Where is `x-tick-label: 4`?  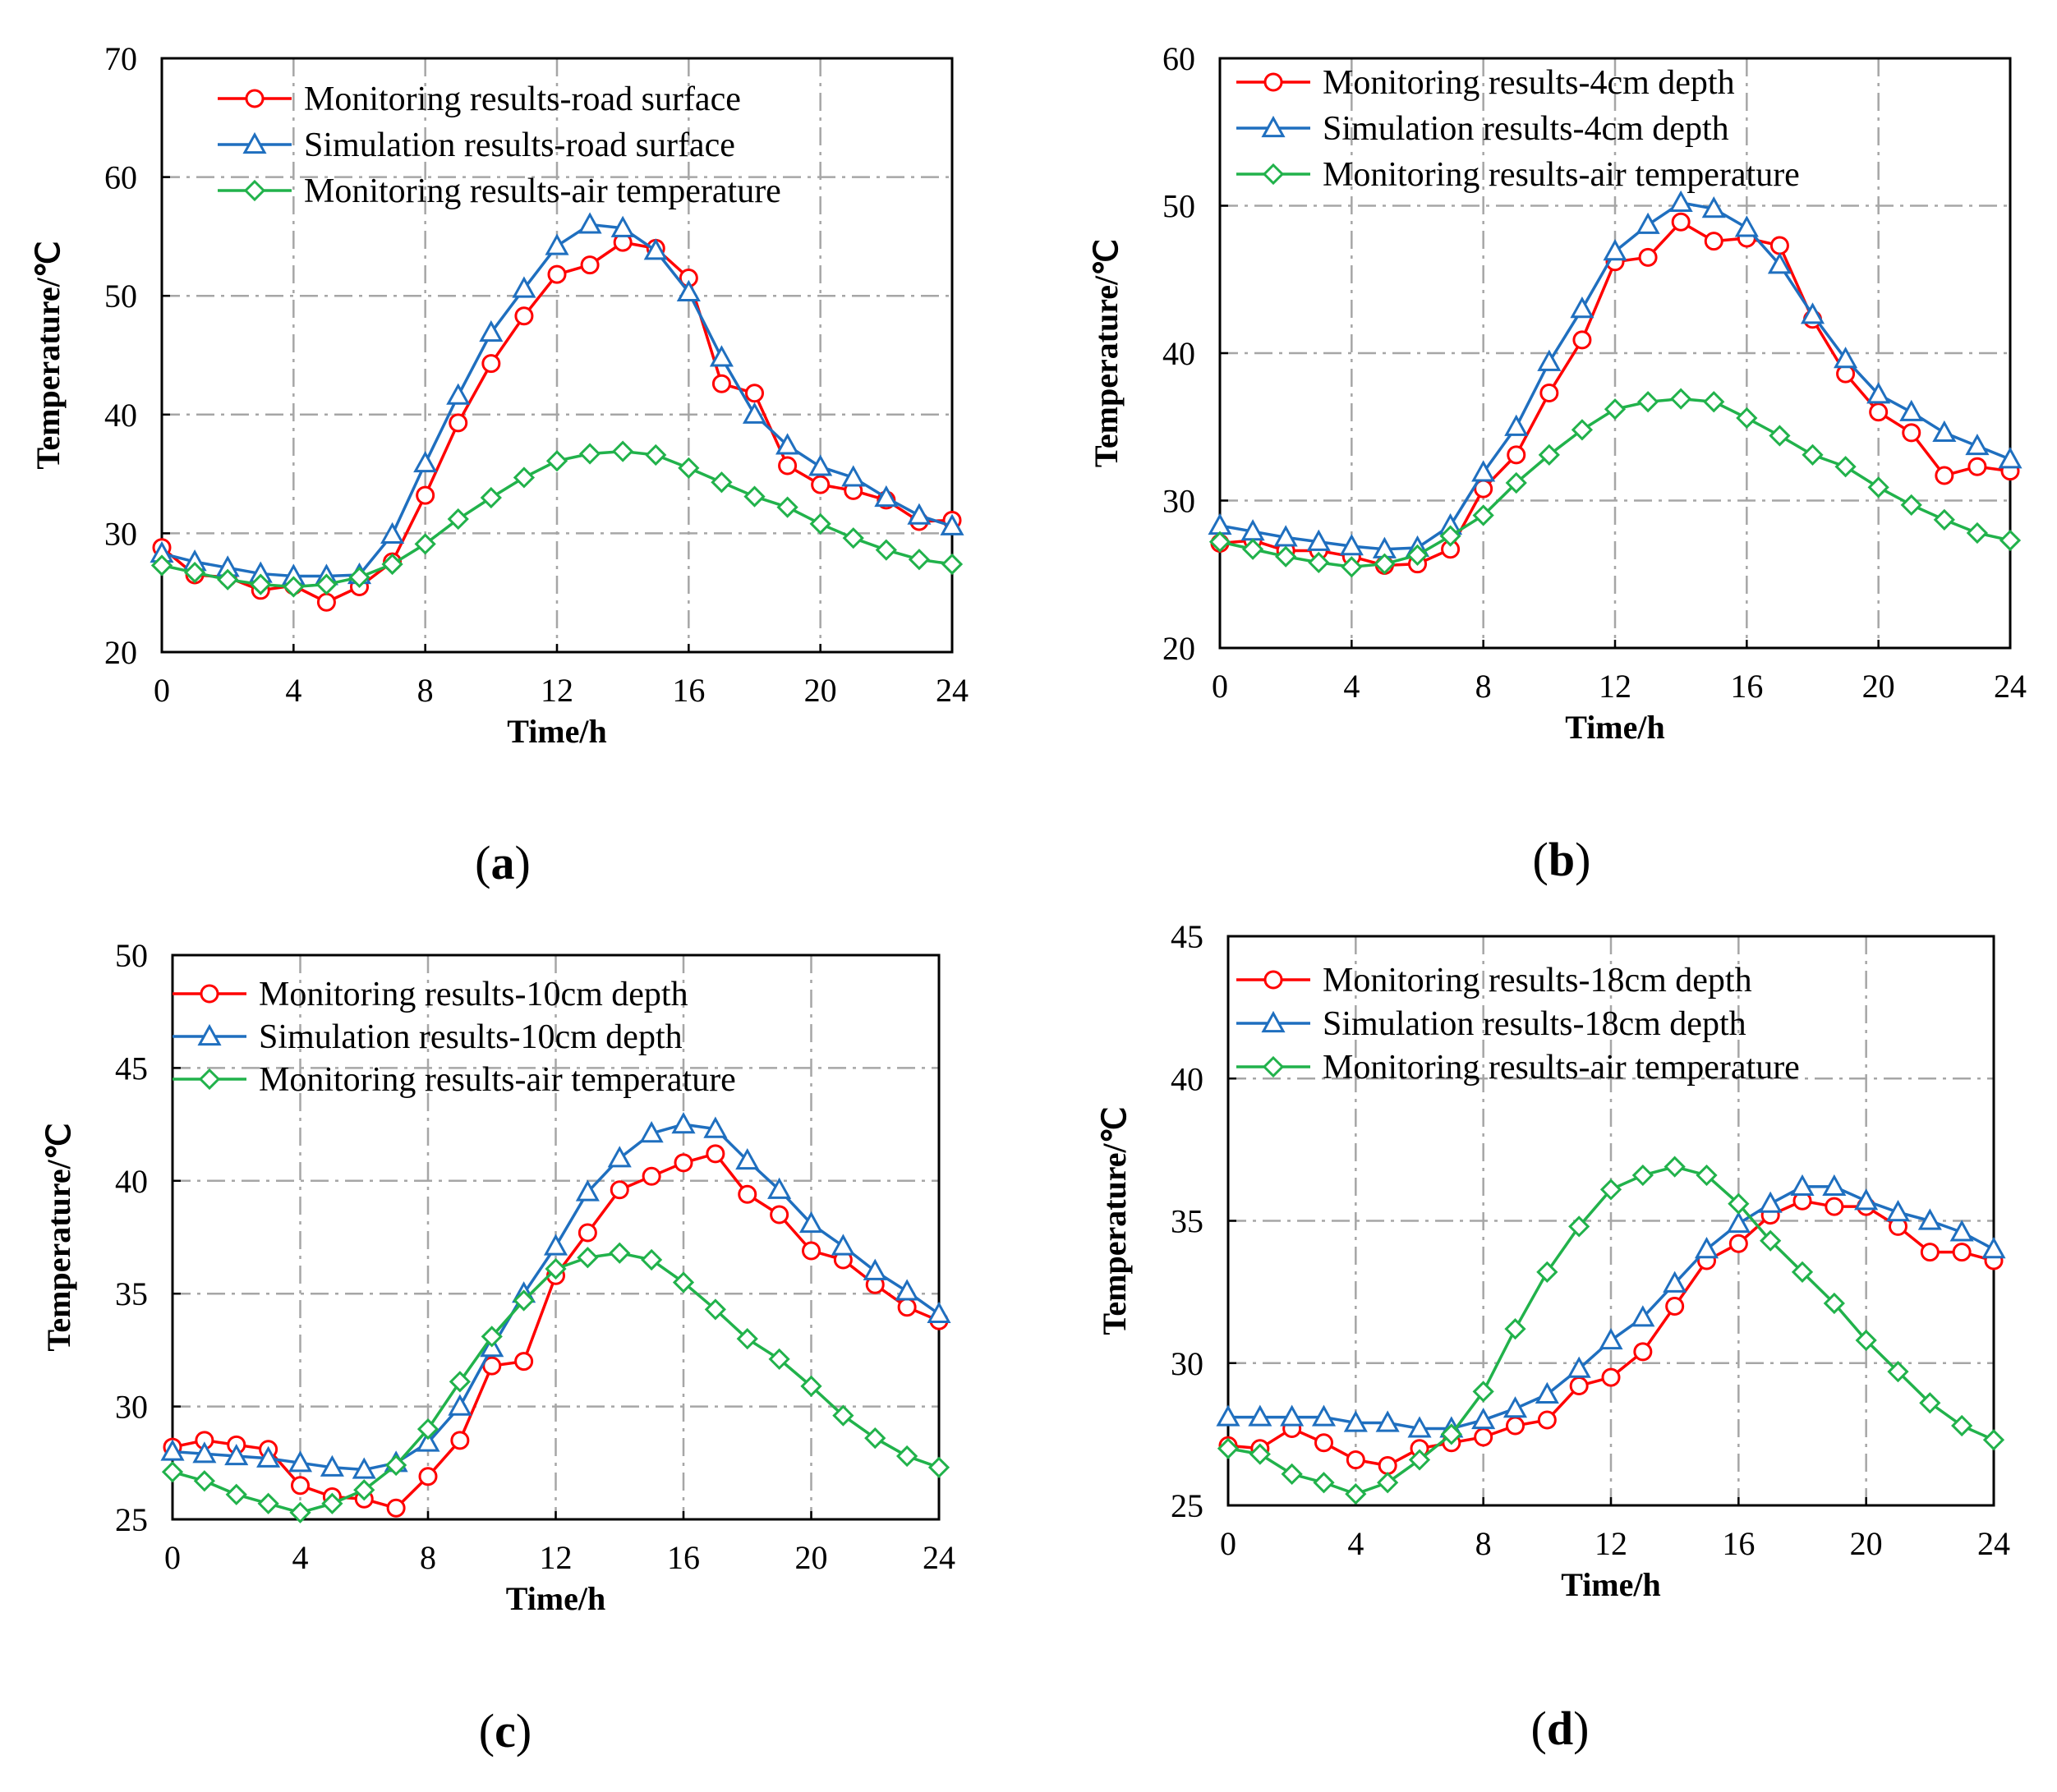 x-tick-label: 4 is located at coordinates (300, 1557).